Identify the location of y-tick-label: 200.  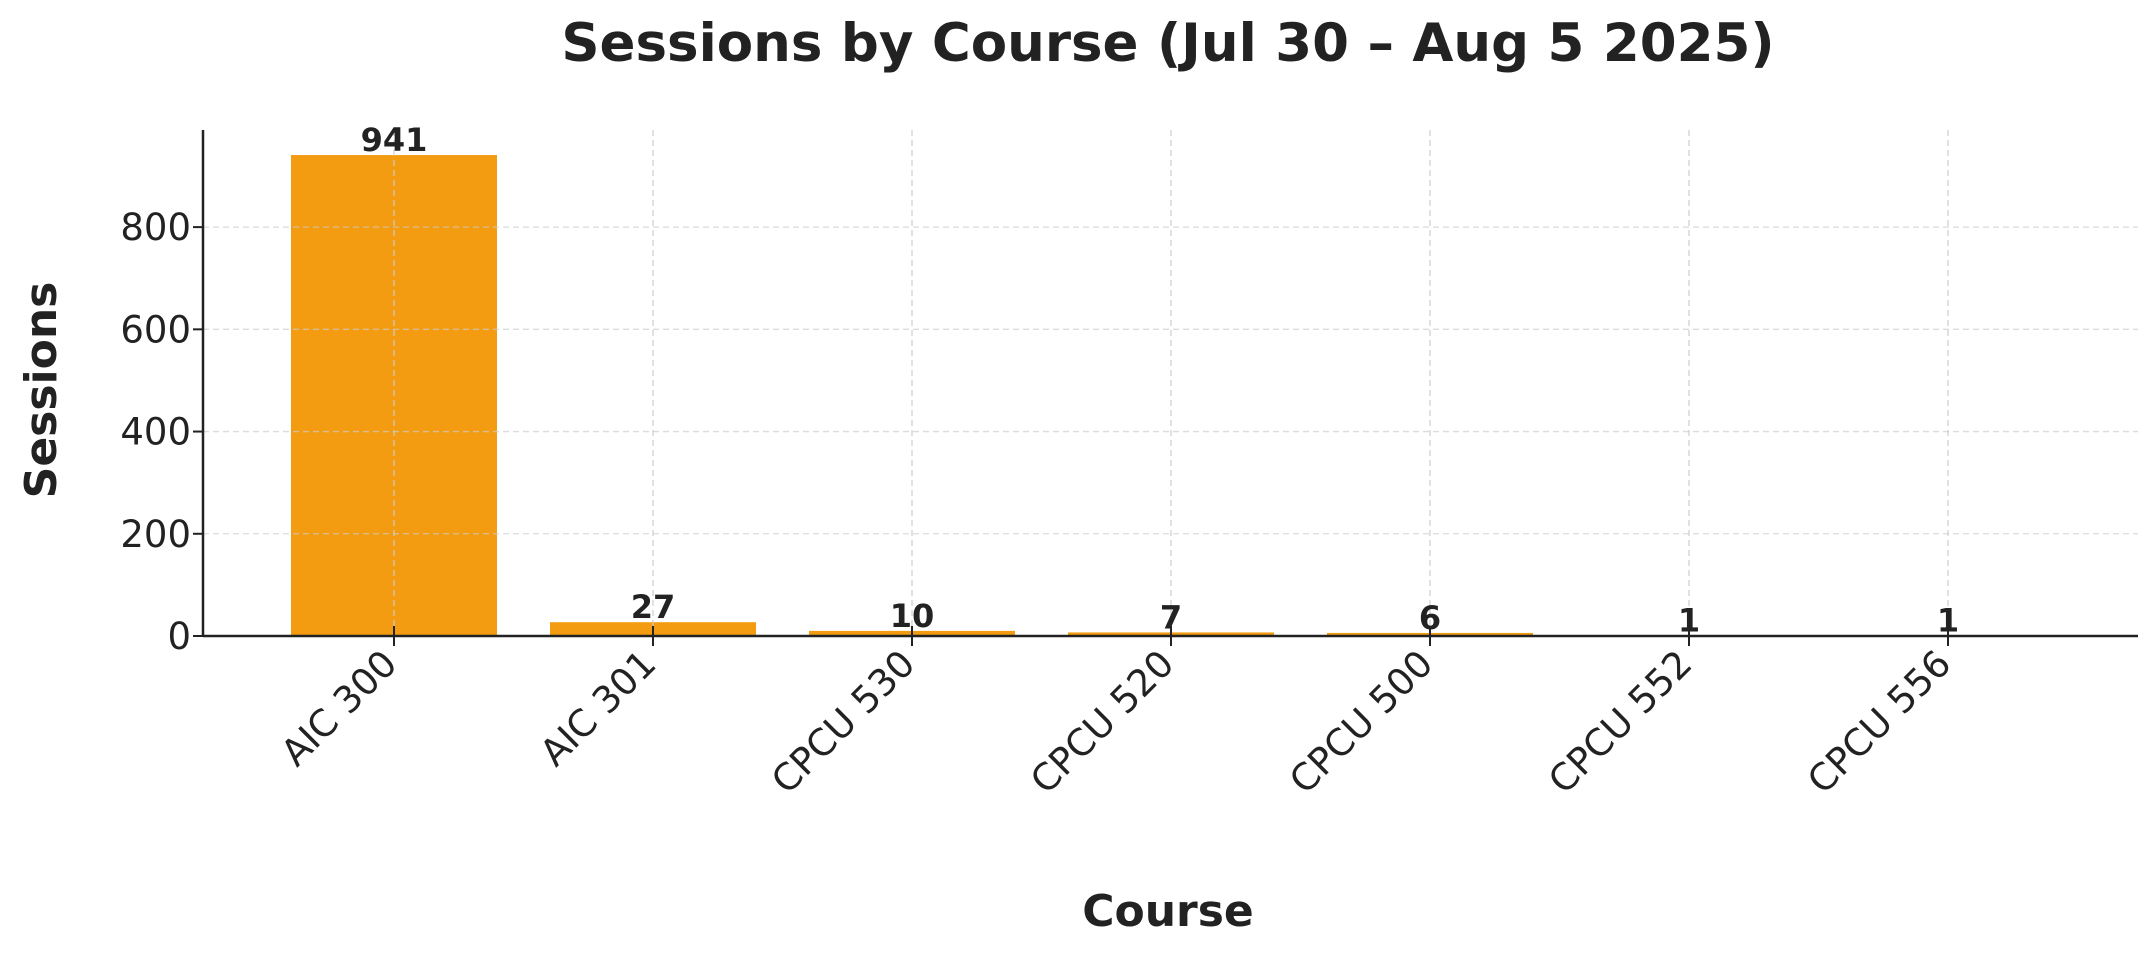
(155, 534).